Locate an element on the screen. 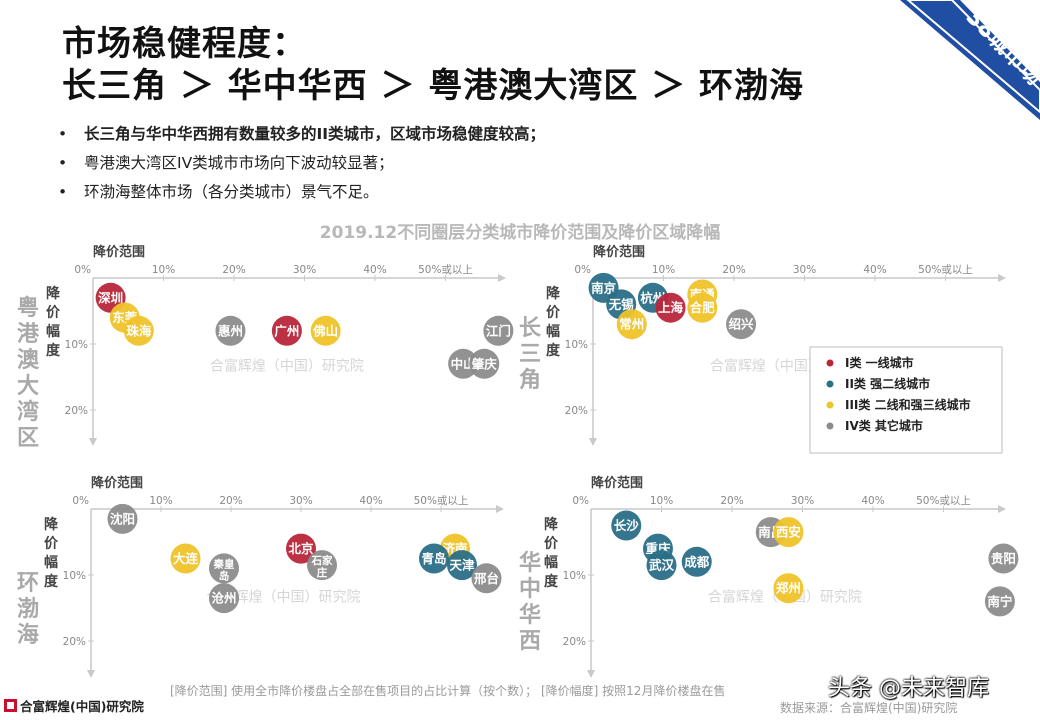 This screenshot has height=720, width=1040. chart-watermark: 合富辉煌（中国）研究院 is located at coordinates (287, 365).